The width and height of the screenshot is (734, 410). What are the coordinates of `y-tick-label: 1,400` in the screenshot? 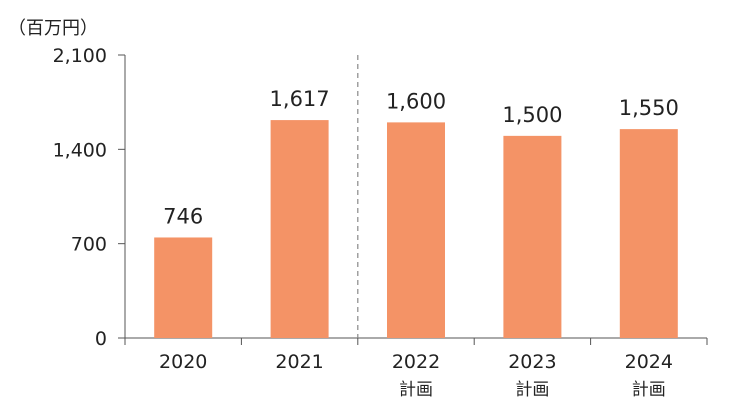 It's located at (80, 150).